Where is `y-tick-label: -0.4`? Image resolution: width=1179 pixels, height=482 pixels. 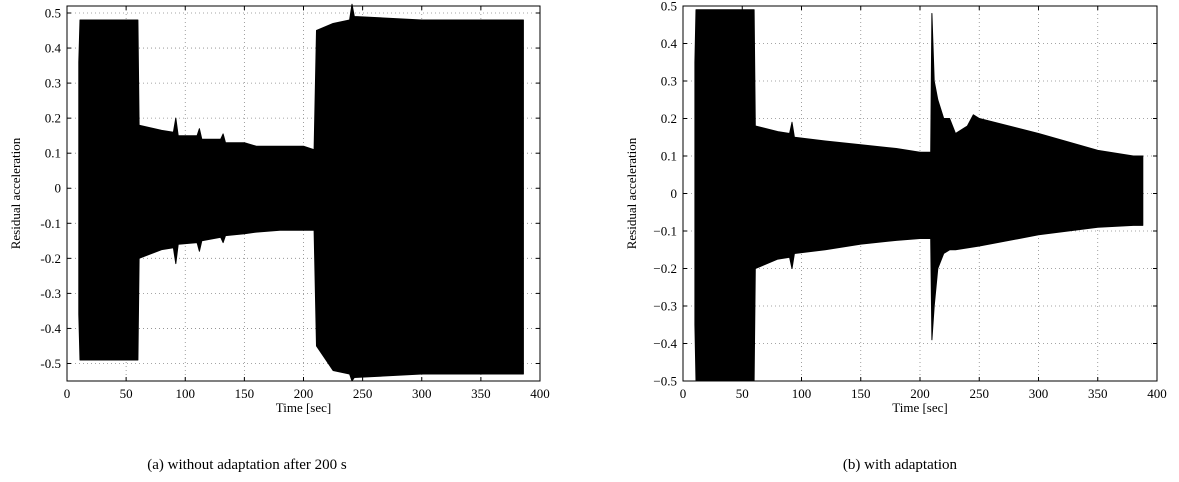 y-tick-label: -0.4 is located at coordinates (50, 328).